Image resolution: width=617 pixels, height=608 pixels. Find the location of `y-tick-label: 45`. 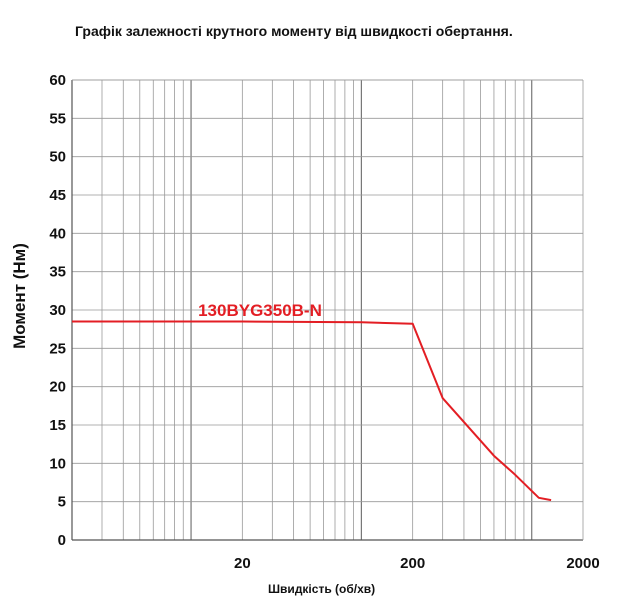

y-tick-label: 45 is located at coordinates (57, 195).